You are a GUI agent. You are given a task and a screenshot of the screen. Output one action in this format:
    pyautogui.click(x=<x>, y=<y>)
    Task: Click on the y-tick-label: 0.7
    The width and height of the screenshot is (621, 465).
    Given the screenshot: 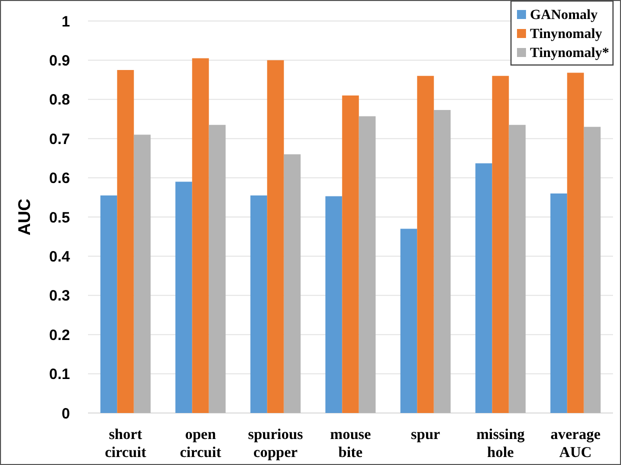 What is the action you would take?
    pyautogui.click(x=59, y=139)
    